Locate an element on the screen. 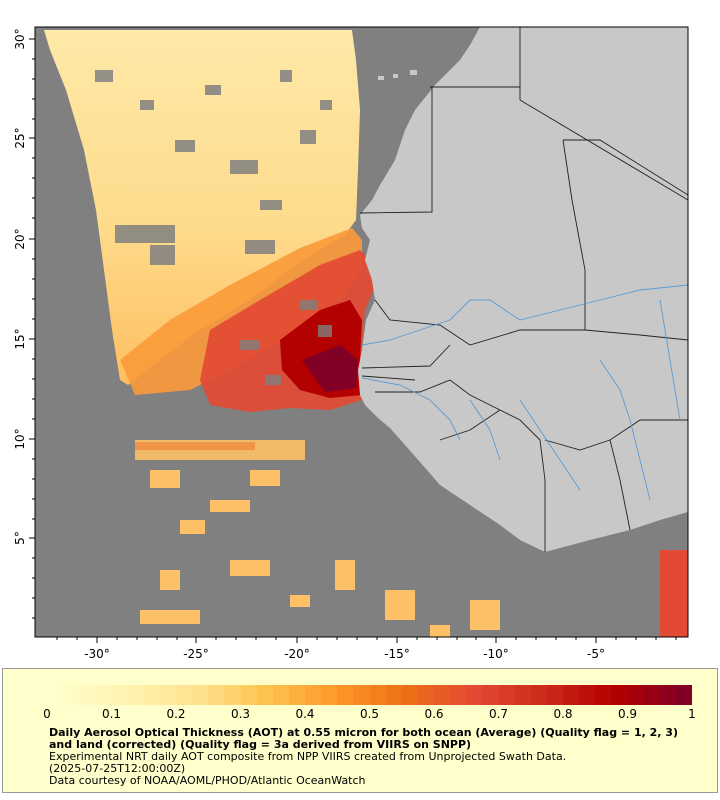 The width and height of the screenshot is (720, 800). lat-labels: 30° 25° 20° 15° 10° 5° is located at coordinates (20, 286).